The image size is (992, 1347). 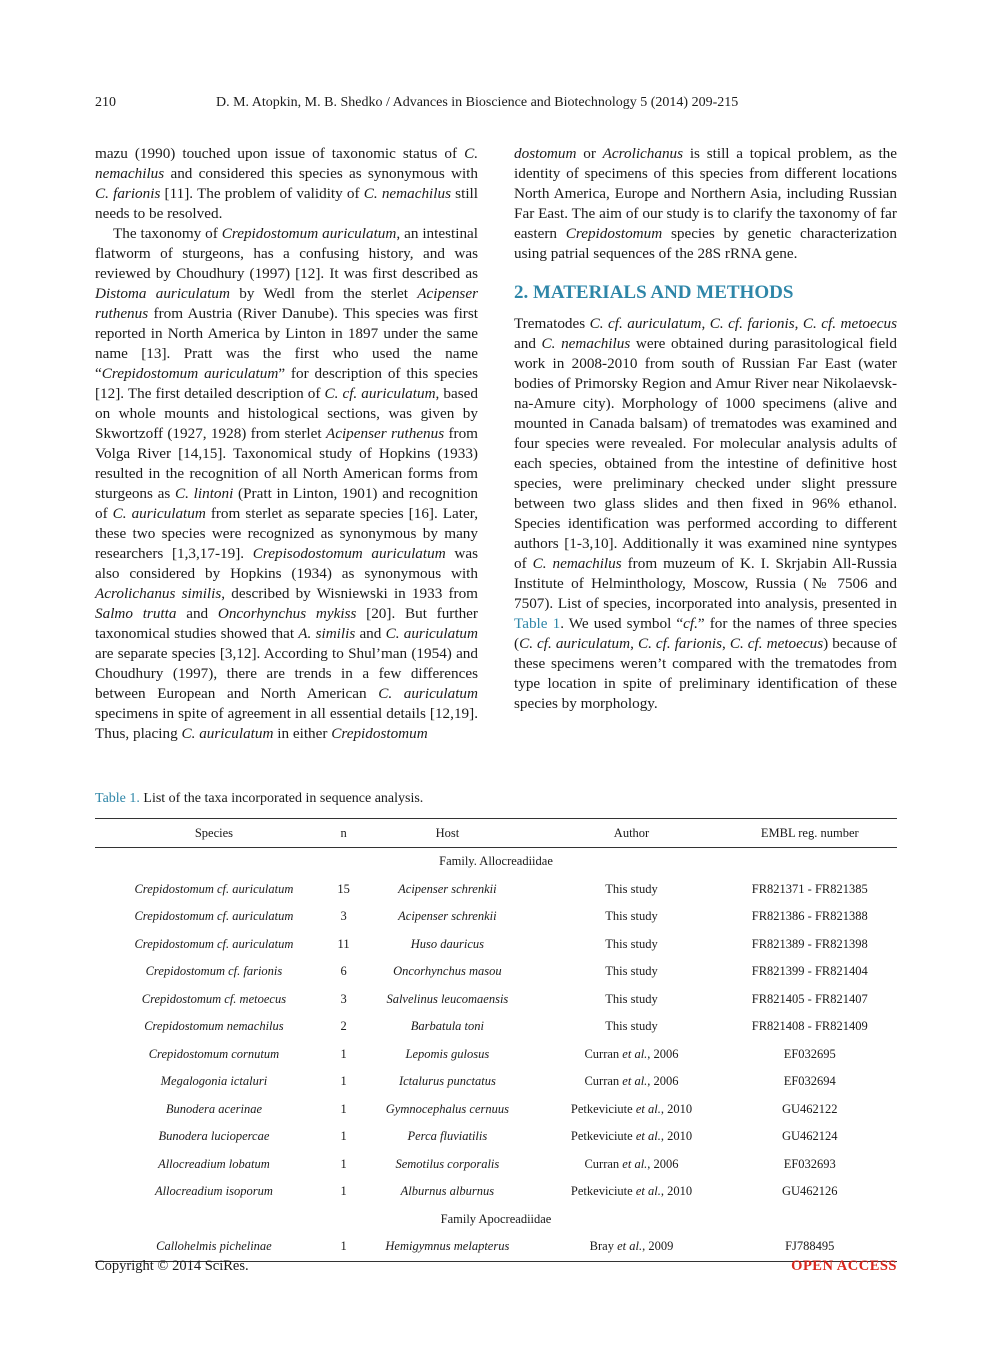 What do you see at coordinates (447, 832) in the screenshot?
I see `column-header: Host` at bounding box center [447, 832].